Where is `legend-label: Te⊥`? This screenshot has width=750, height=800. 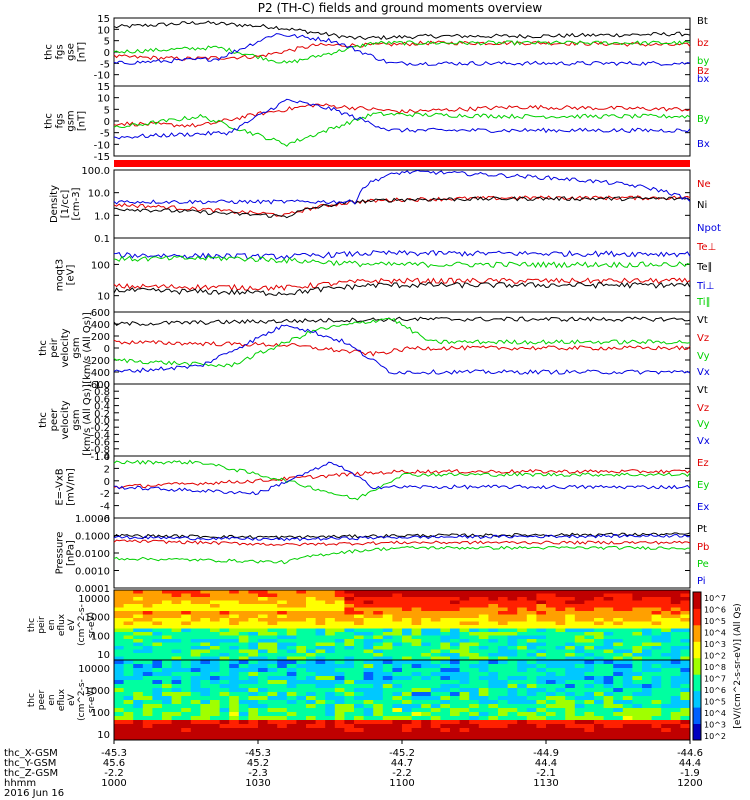
legend-label: Te⊥ is located at coordinates (706, 247).